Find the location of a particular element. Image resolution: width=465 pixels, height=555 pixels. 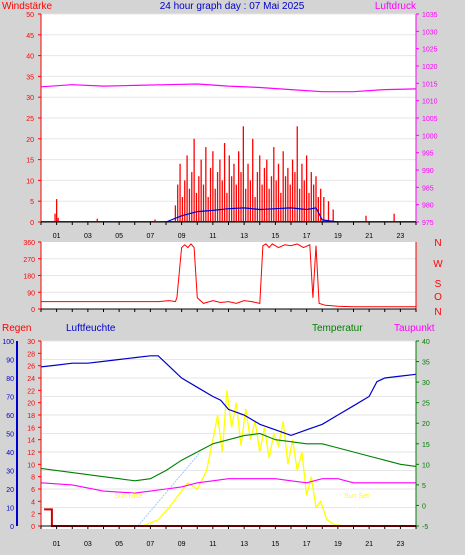

weather-x-tick-label: 21 is located at coordinates (369, 544).